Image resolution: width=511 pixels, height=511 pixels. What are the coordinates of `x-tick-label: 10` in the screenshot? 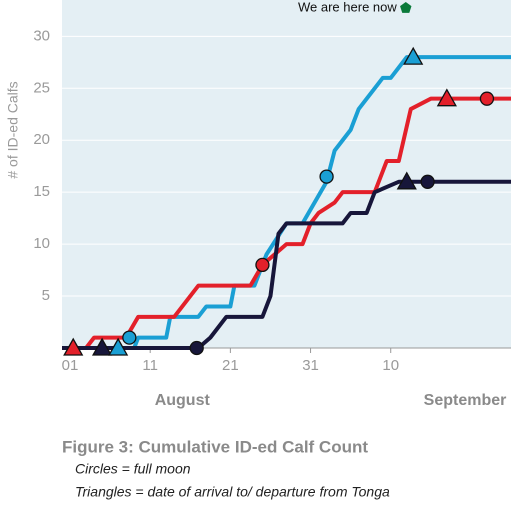 It's located at (390, 365).